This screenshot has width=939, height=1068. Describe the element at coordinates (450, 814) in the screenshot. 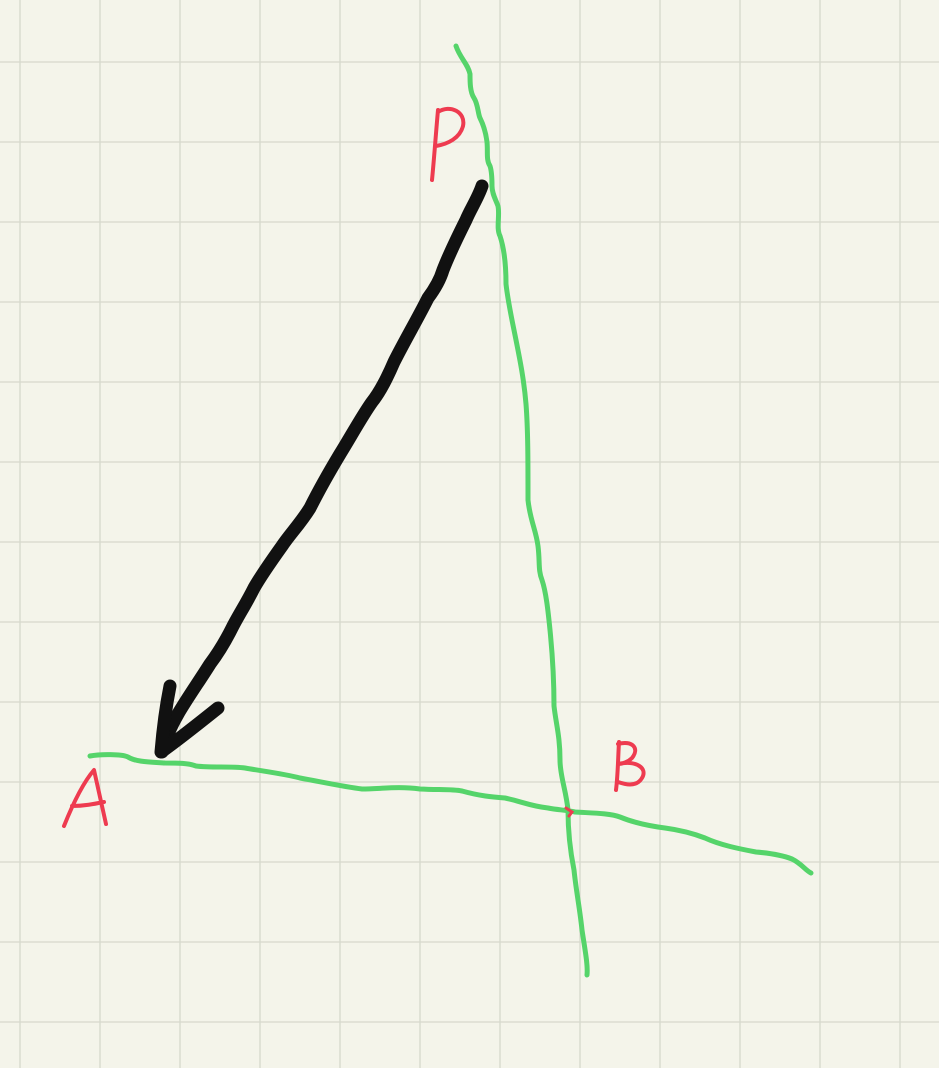

I see `horizontal-line` at that location.